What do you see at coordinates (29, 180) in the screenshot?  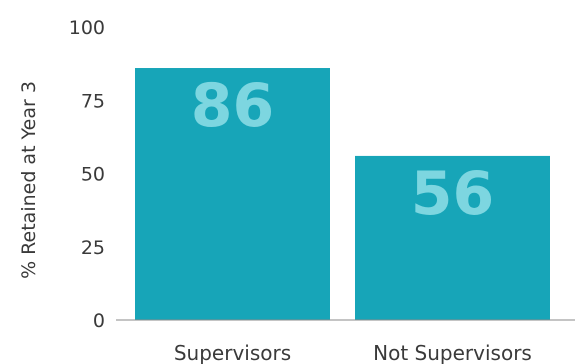 I see `y-axis-title: % Retained at Year 3` at bounding box center [29, 180].